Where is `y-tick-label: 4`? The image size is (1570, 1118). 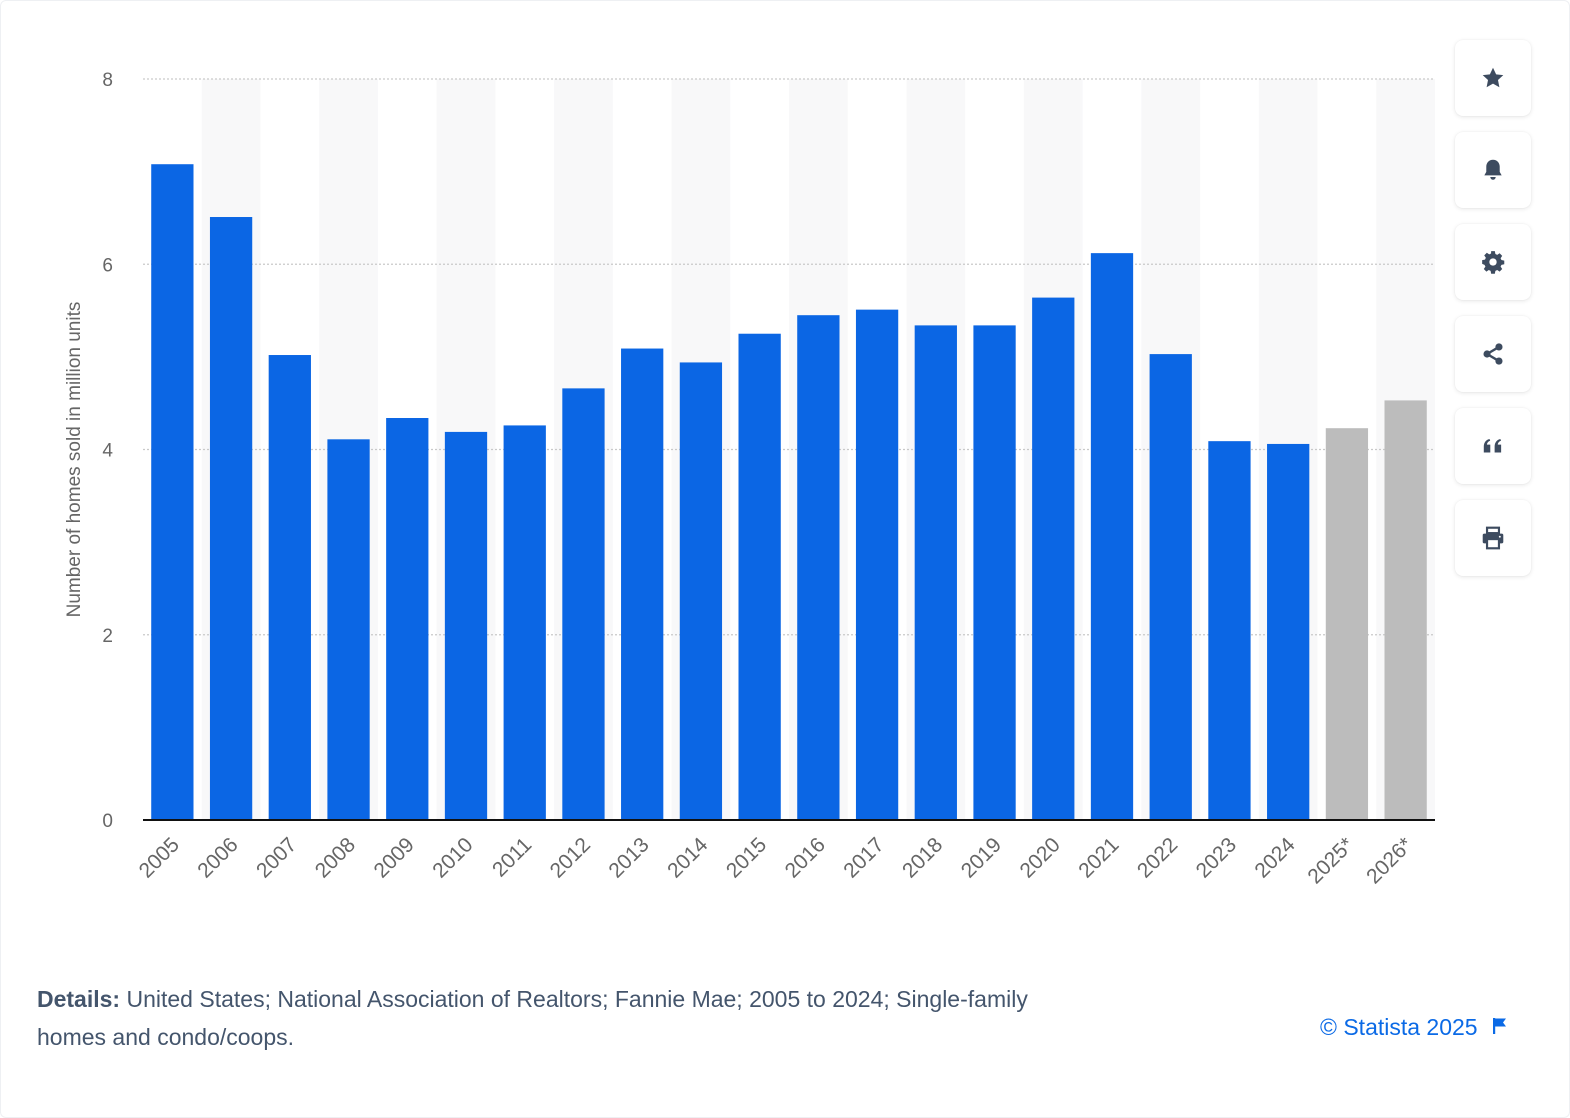 y-tick-label: 4 is located at coordinates (107, 451).